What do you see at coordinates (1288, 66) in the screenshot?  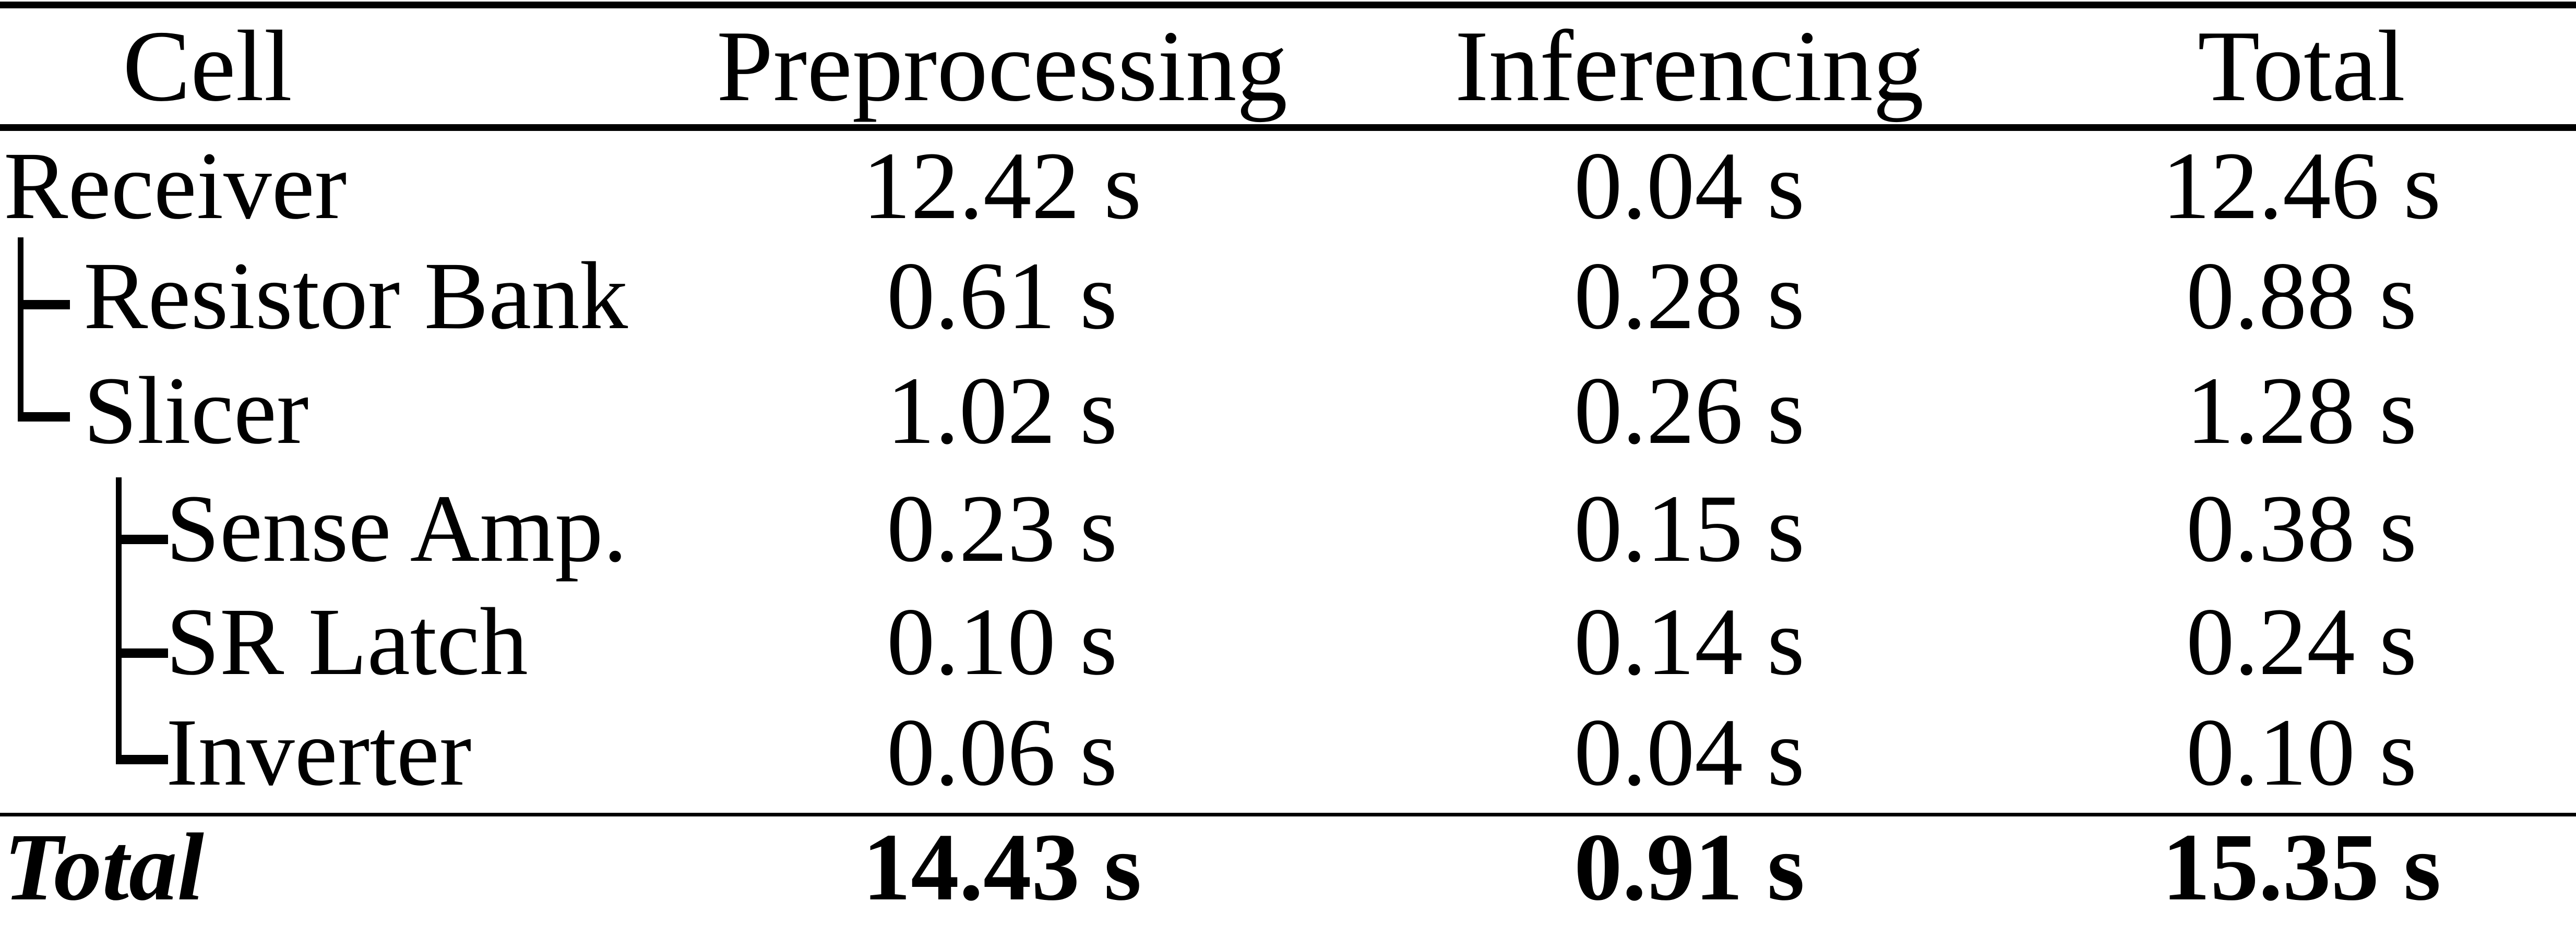 I see `table-header-row: Cell Preprocessing Inferencing Total` at bounding box center [1288, 66].